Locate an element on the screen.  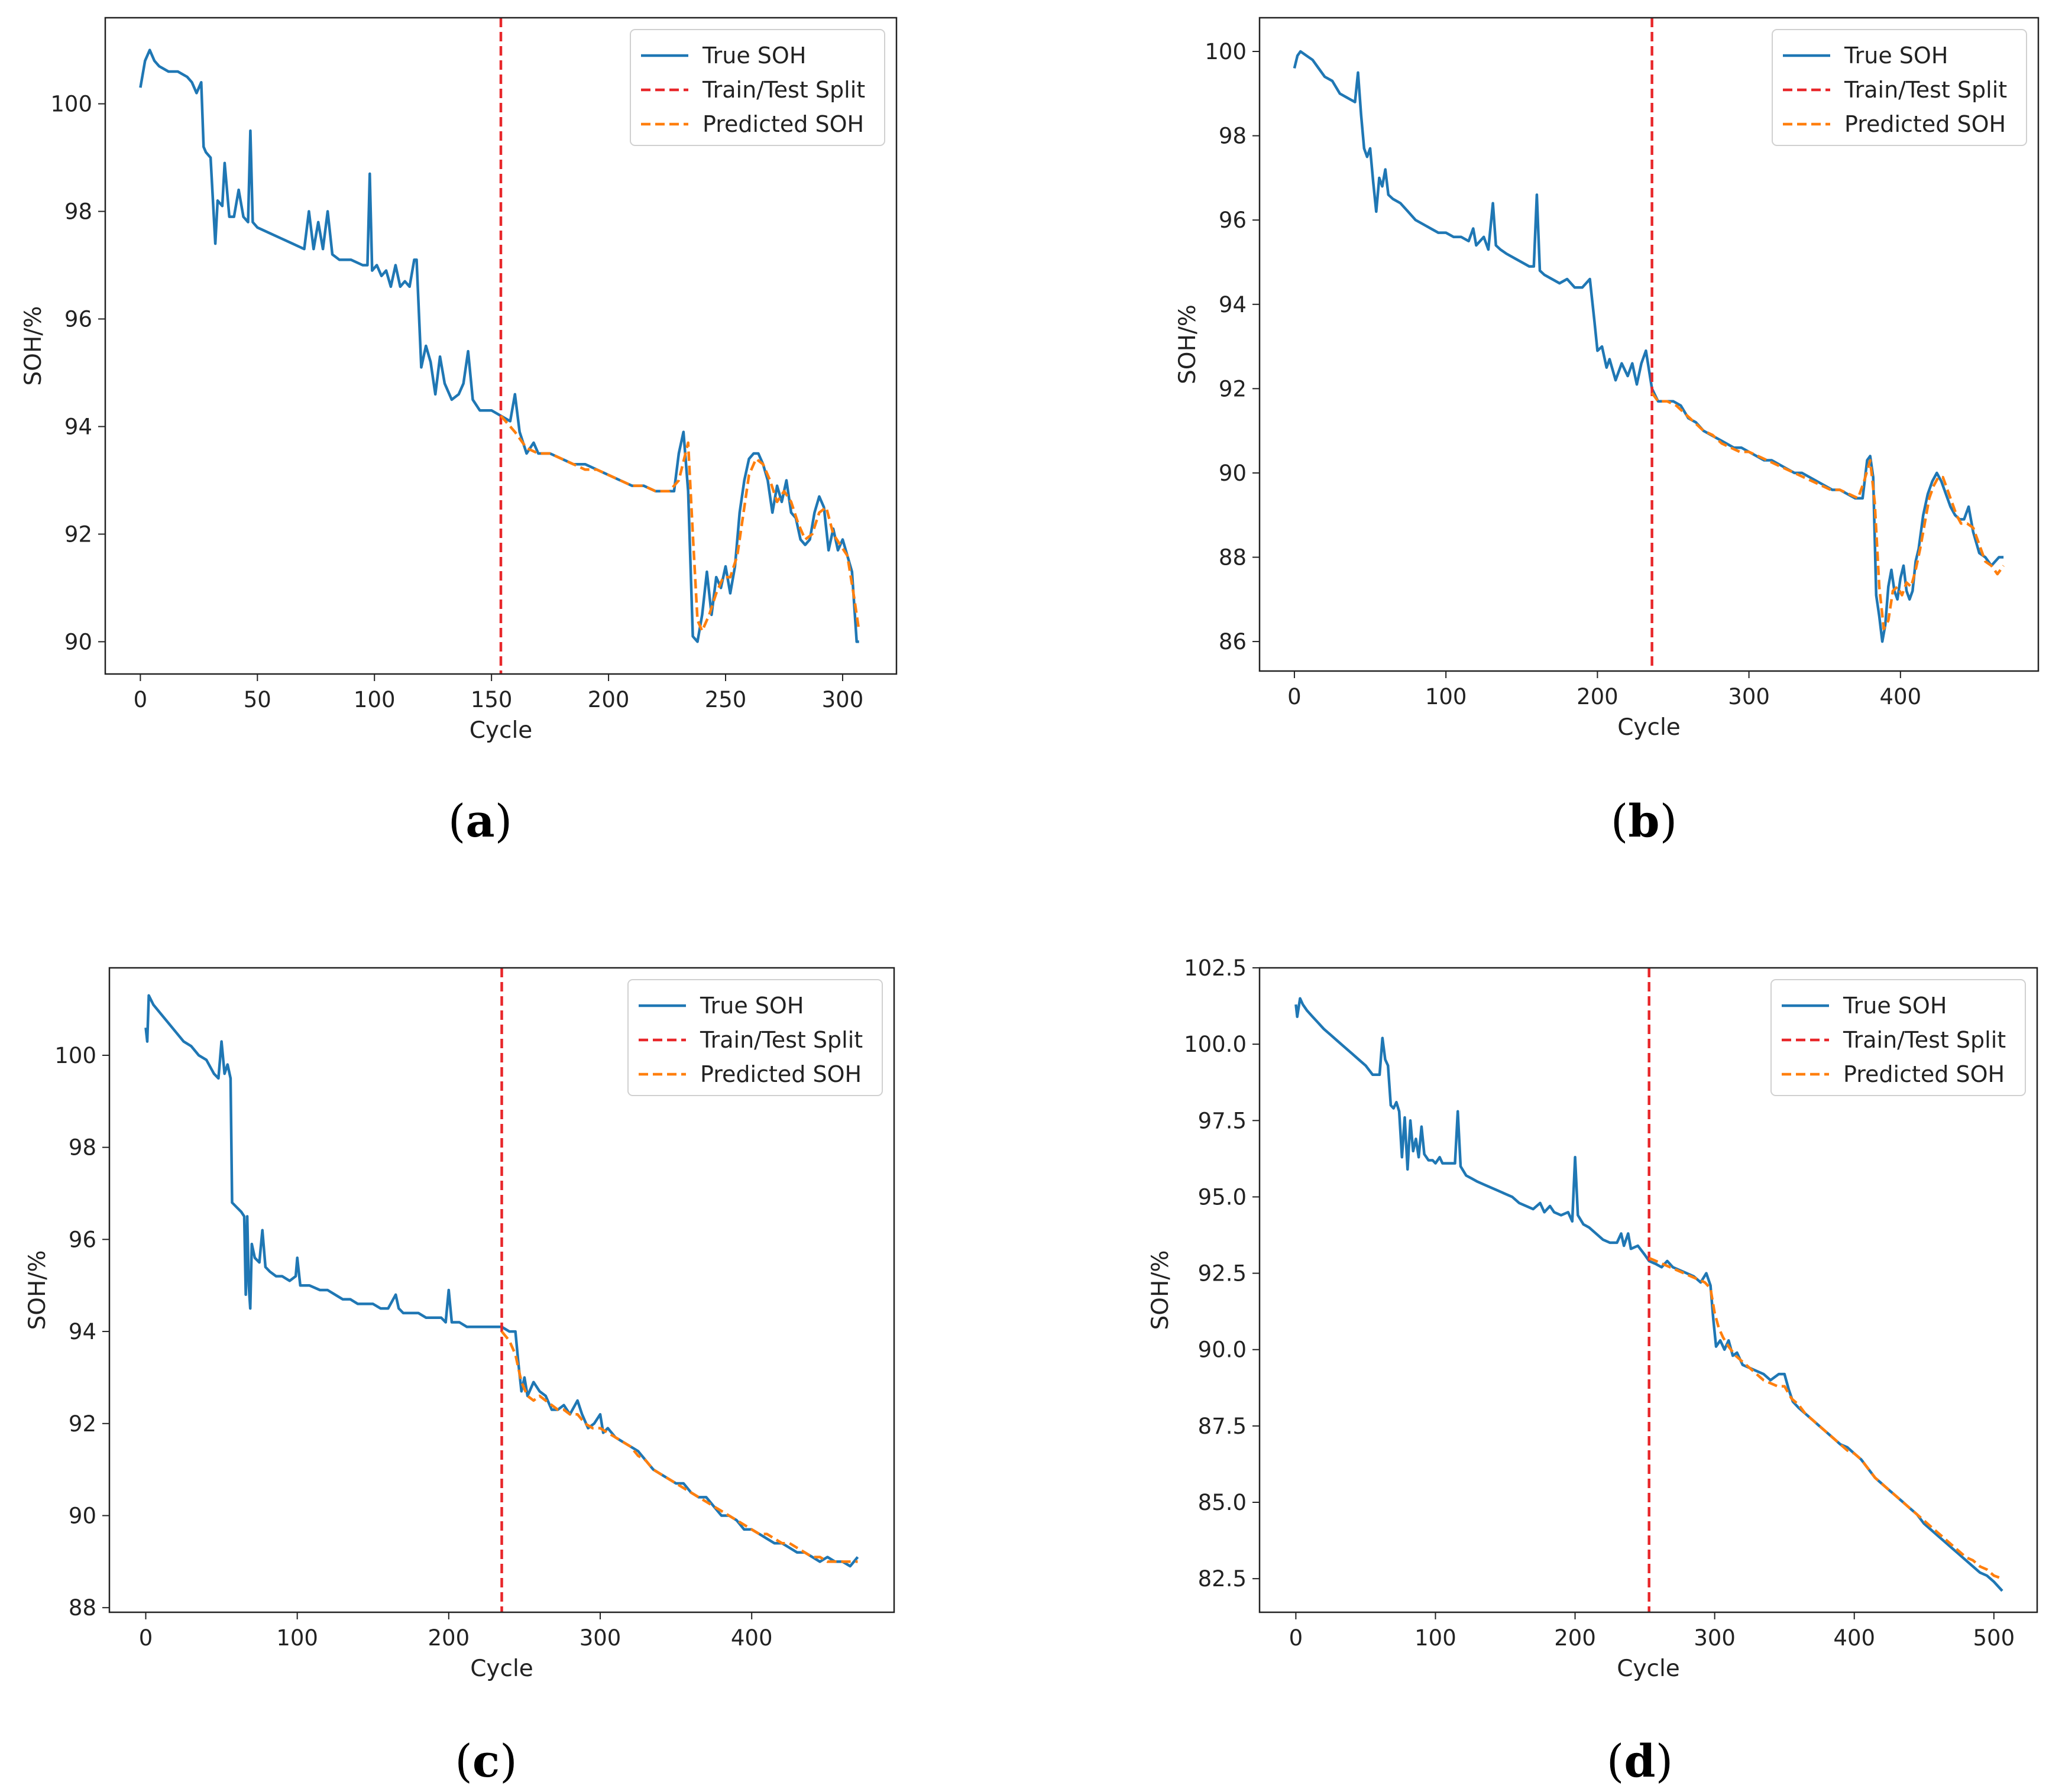
caption-letter: d is located at coordinates (1639, 1761).